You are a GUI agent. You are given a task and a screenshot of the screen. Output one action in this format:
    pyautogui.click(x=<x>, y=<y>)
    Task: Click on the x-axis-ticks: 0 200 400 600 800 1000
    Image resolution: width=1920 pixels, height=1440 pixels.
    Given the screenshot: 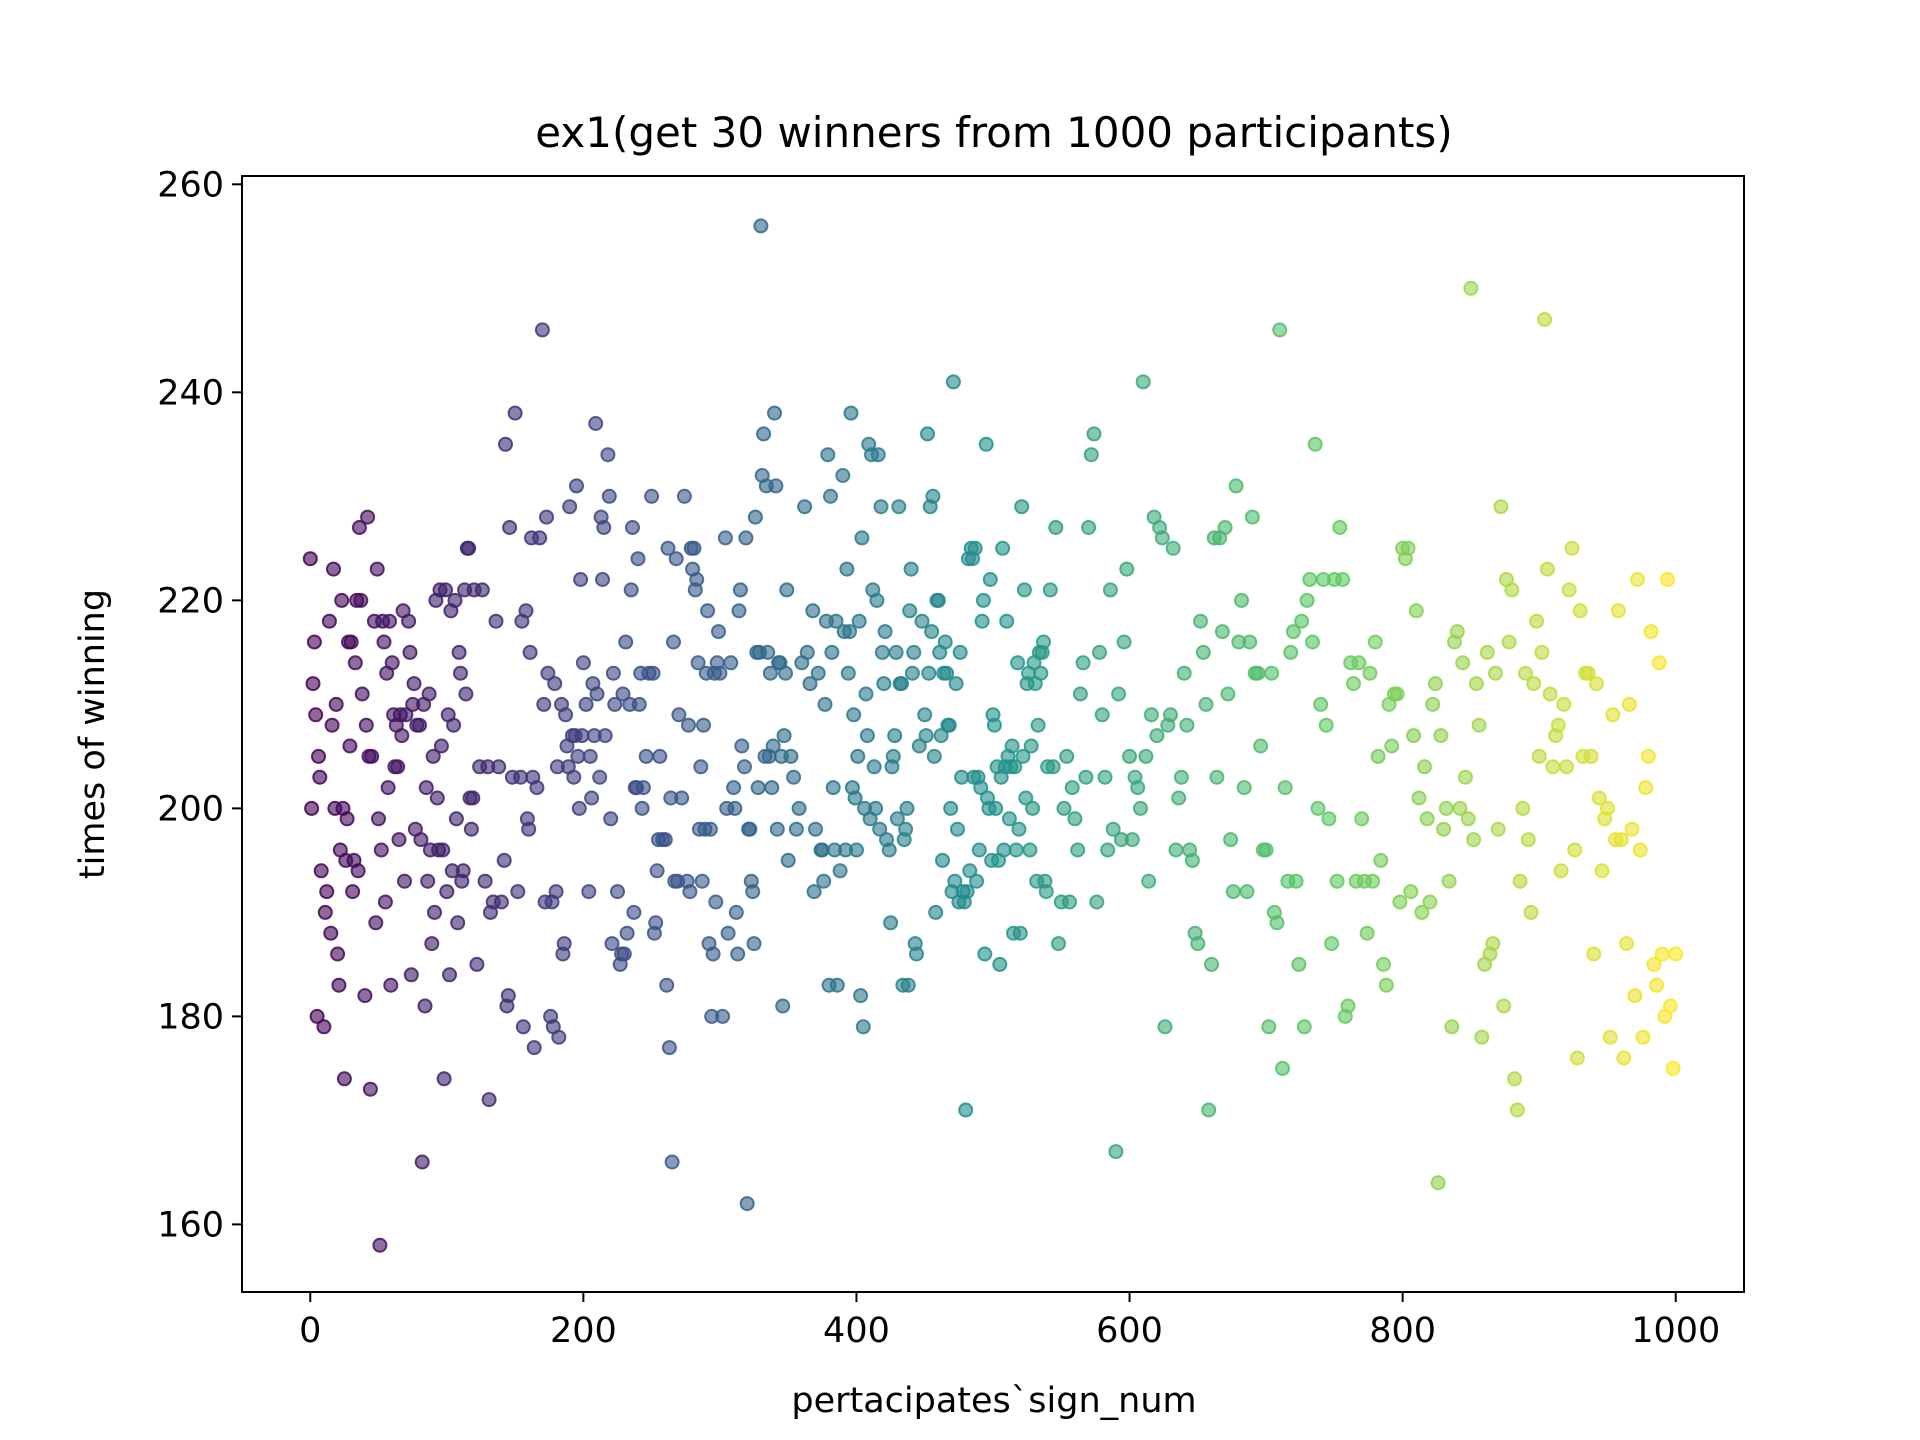 What is the action you would take?
    pyautogui.click(x=1009, y=1321)
    